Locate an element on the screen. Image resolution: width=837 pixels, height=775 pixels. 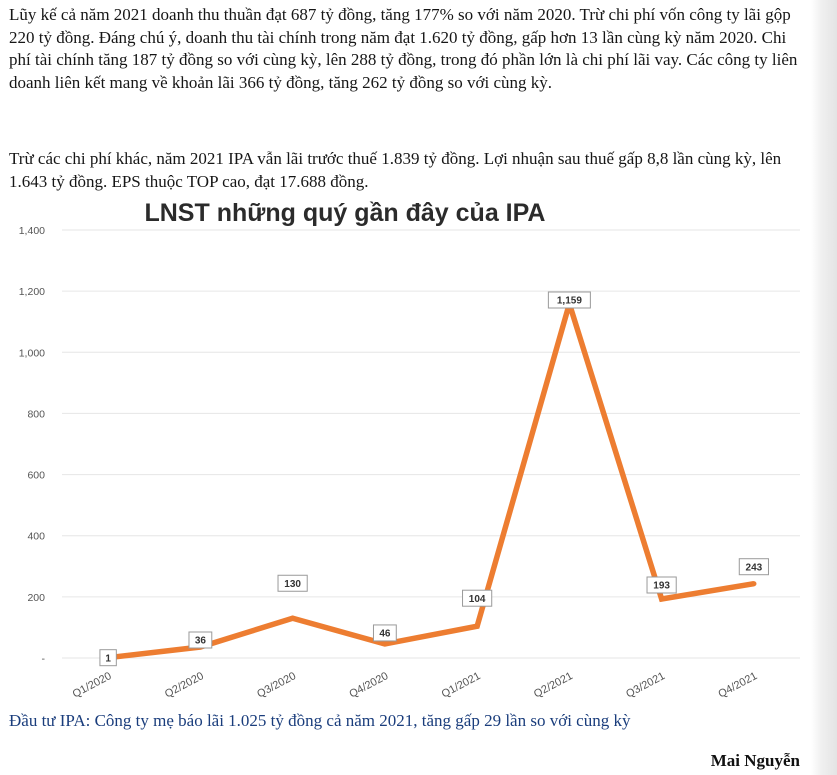
x-tick-label: Q3/2021 is located at coordinates (645, 685).